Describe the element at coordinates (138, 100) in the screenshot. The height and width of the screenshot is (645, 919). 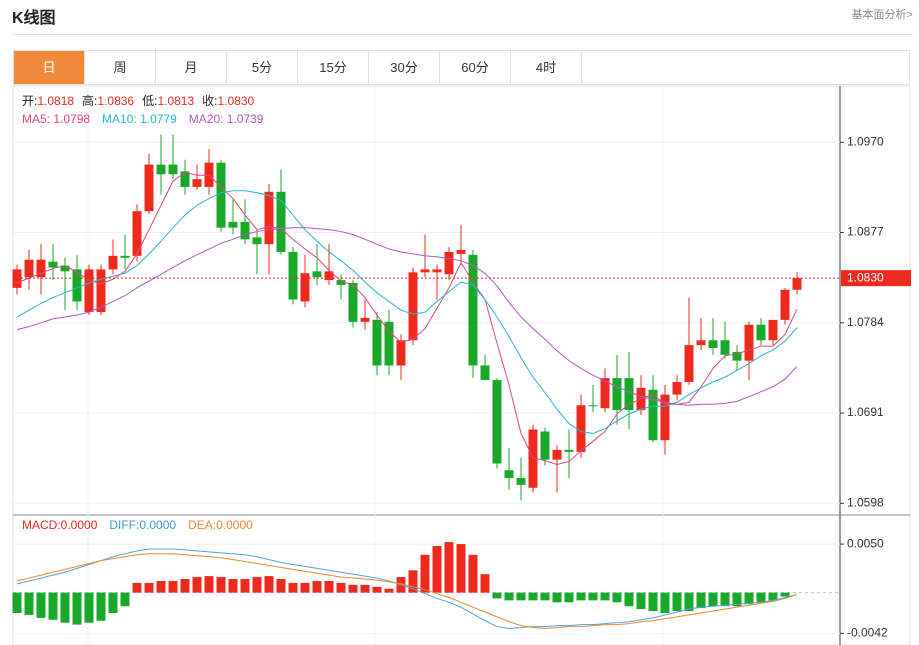
I see `ohlc-info: 开:1.0818 高:1.0836 低:1.0813 收:1.0830` at that location.